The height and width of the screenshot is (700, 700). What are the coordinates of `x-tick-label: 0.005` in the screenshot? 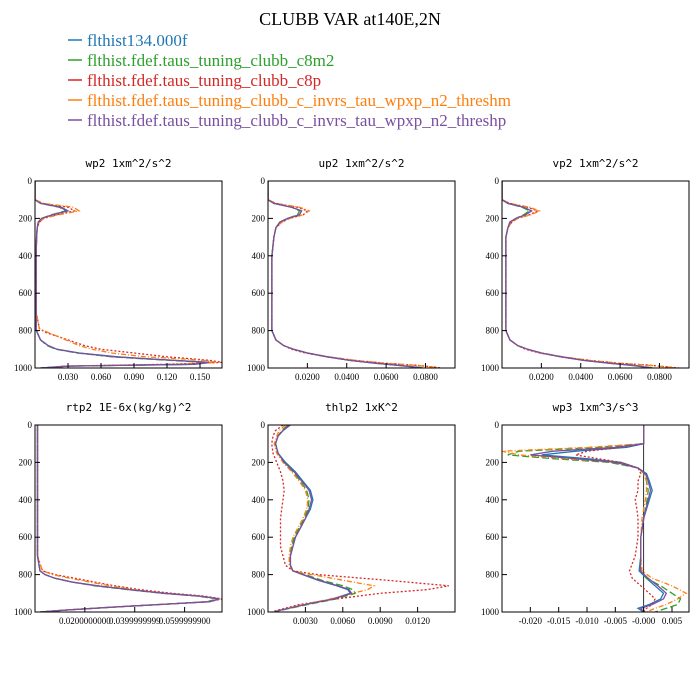 It's located at (672, 621).